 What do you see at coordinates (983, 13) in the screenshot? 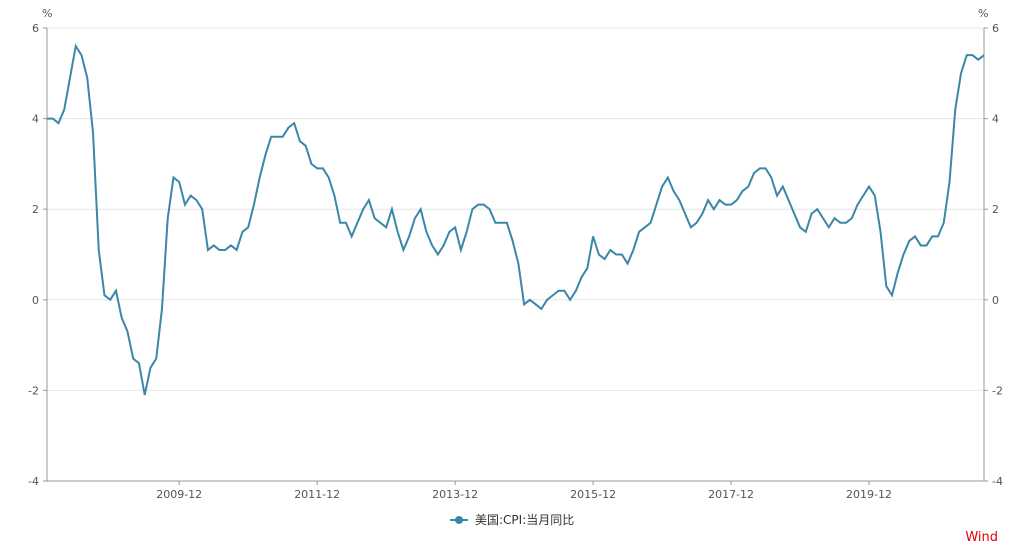
I see `right-axis-unit-label: %` at bounding box center [983, 13].